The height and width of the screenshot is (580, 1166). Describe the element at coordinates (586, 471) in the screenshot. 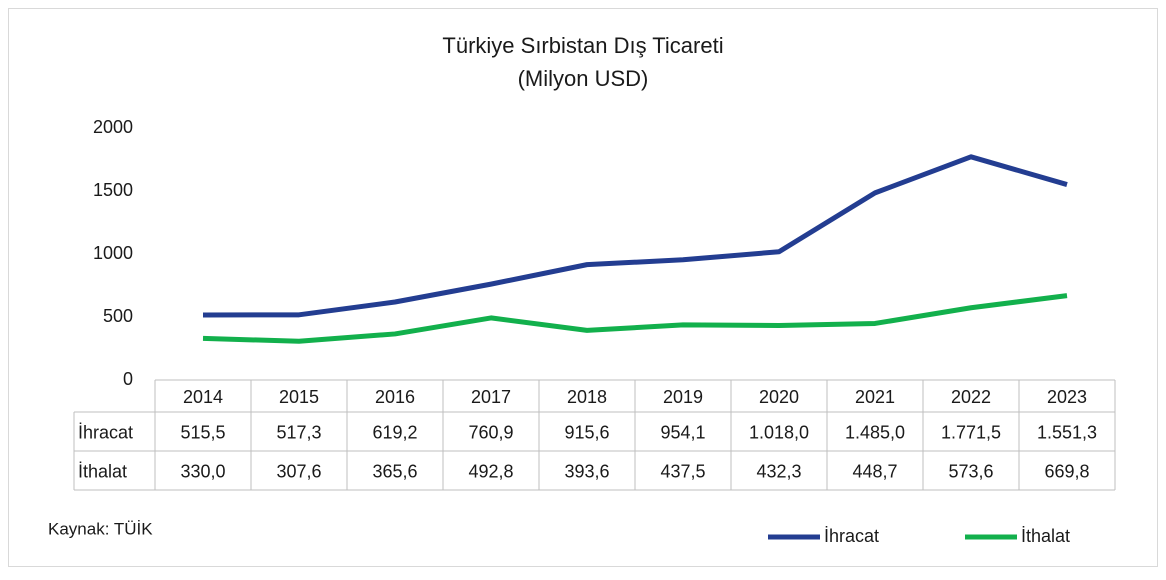

I see `table-cell: 393,6` at that location.